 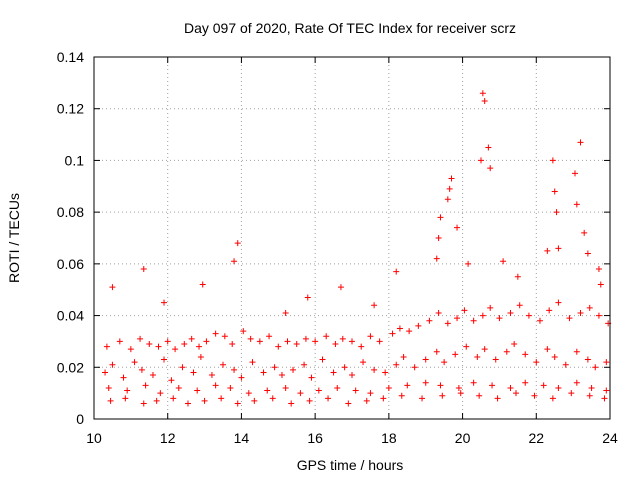 What do you see at coordinates (70, 212) in the screenshot?
I see `y-tick-label: 0.08` at bounding box center [70, 212].